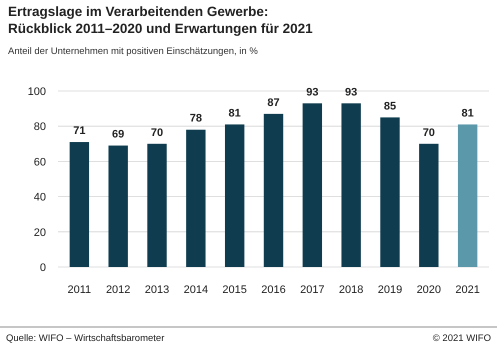  What do you see at coordinates (43, 268) in the screenshot?
I see `y-tick-label: 0` at bounding box center [43, 268].